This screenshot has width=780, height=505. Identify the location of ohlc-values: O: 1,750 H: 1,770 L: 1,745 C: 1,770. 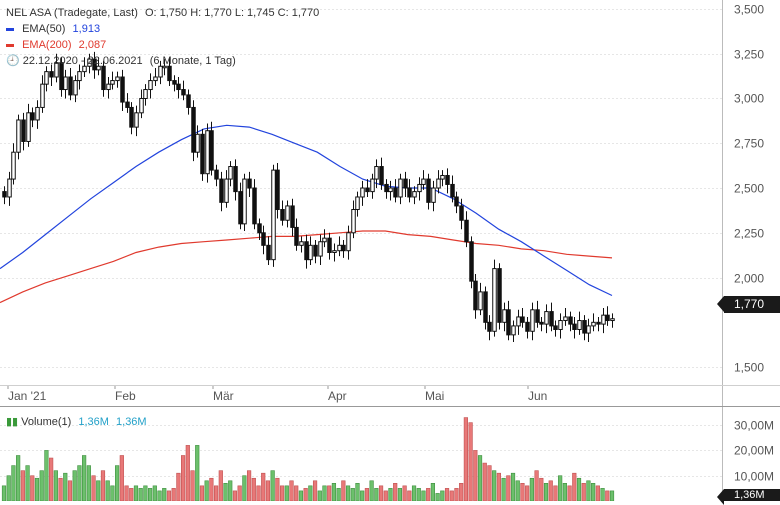
(232, 13).